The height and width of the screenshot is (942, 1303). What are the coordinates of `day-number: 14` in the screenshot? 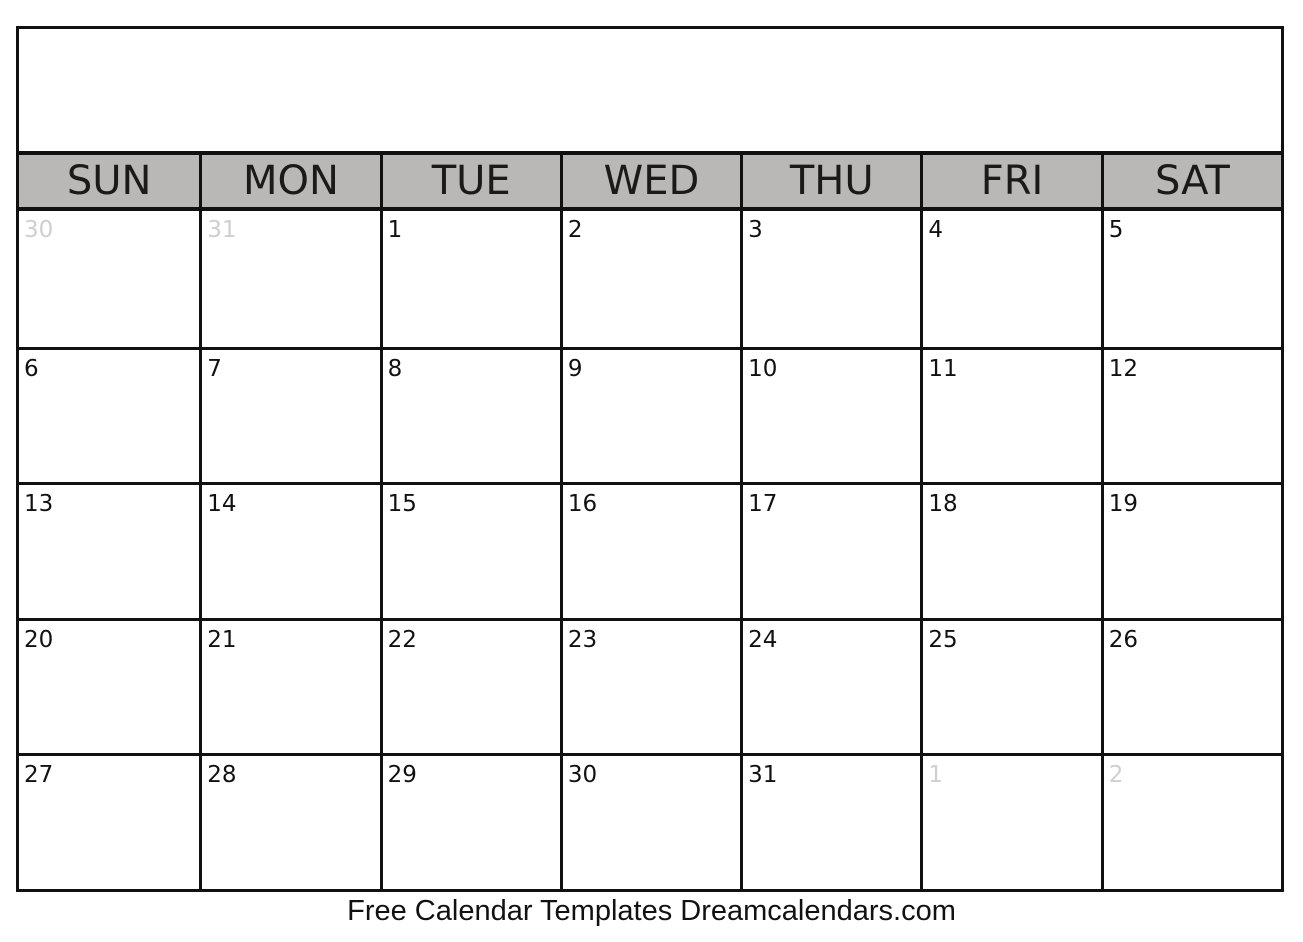 It's located at (222, 504).